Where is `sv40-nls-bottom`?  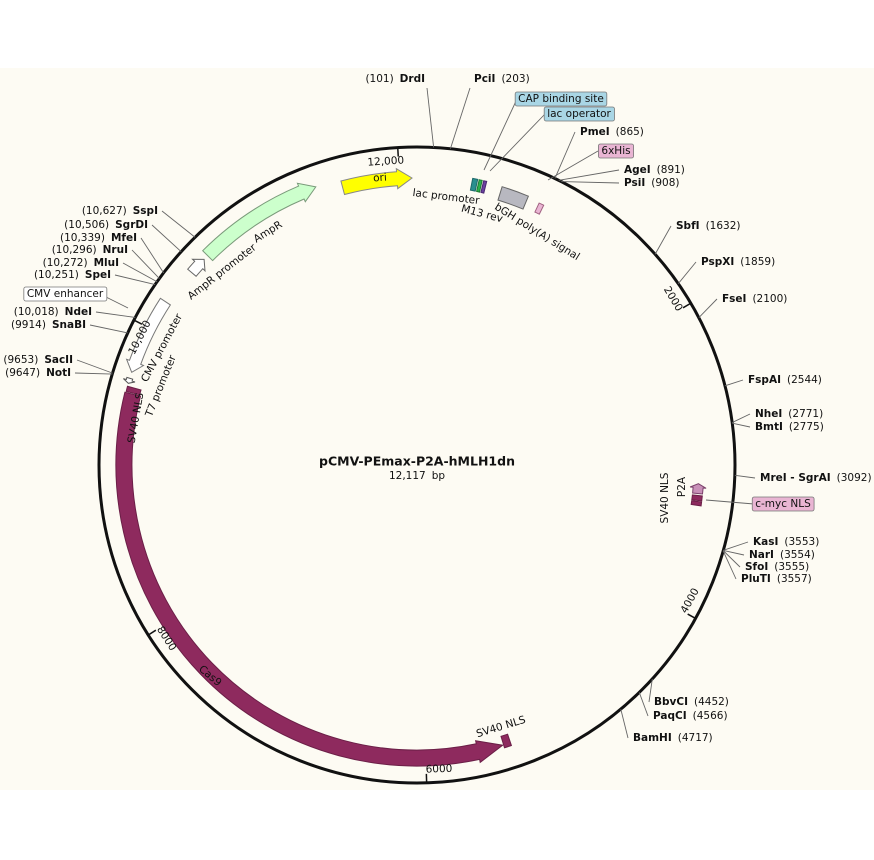 sv40-nls-bottom is located at coordinates (506, 741).